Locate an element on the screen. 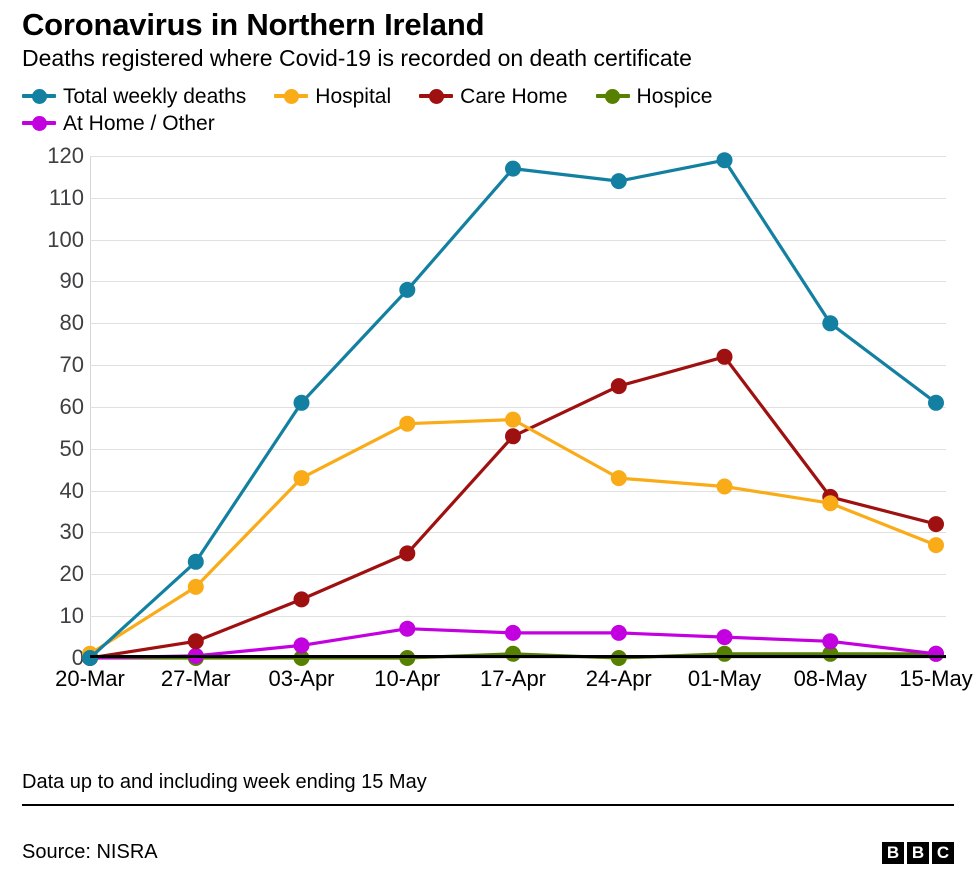  bbc-logo: B B C is located at coordinates (918, 852).